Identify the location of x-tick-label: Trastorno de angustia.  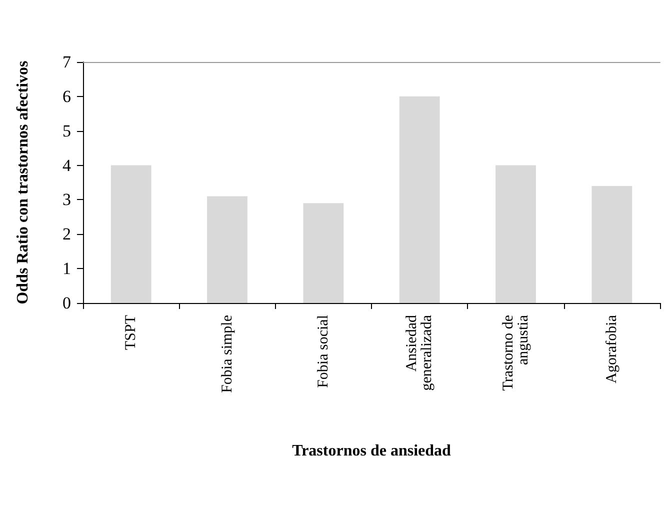
(516, 352).